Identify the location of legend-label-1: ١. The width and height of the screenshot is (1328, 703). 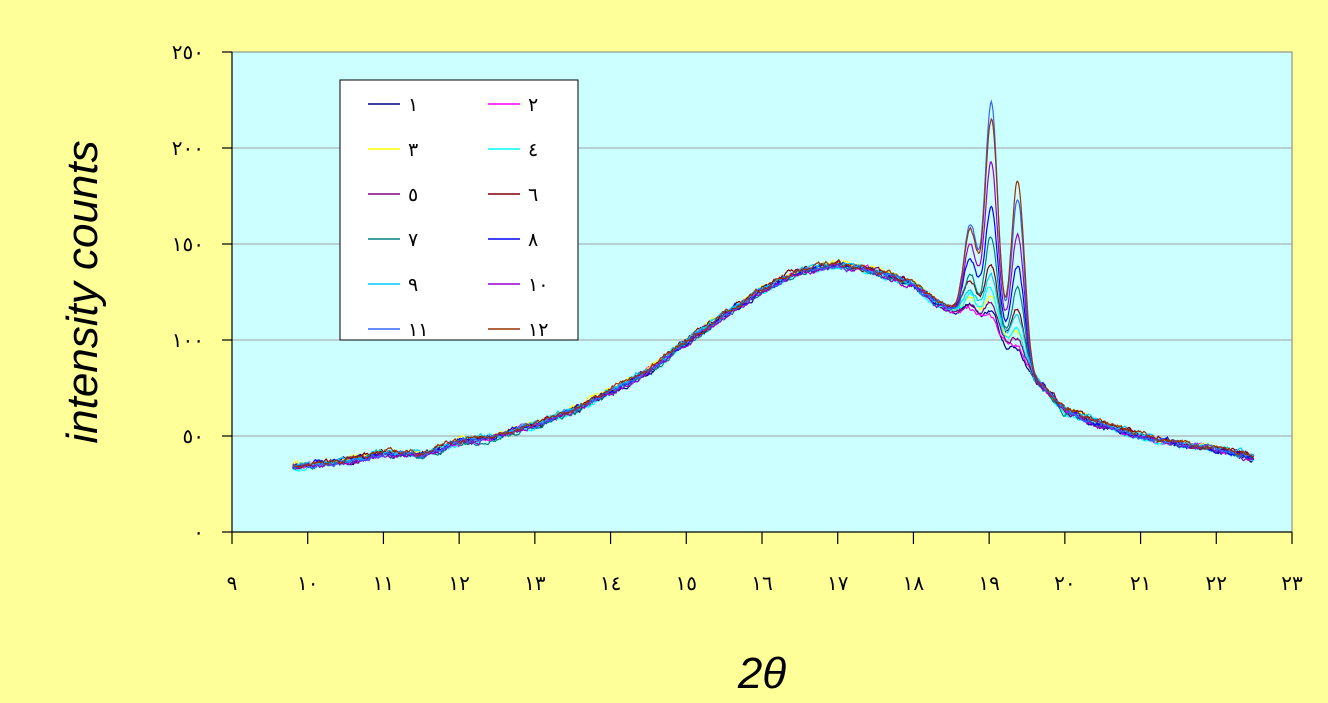
(413, 105).